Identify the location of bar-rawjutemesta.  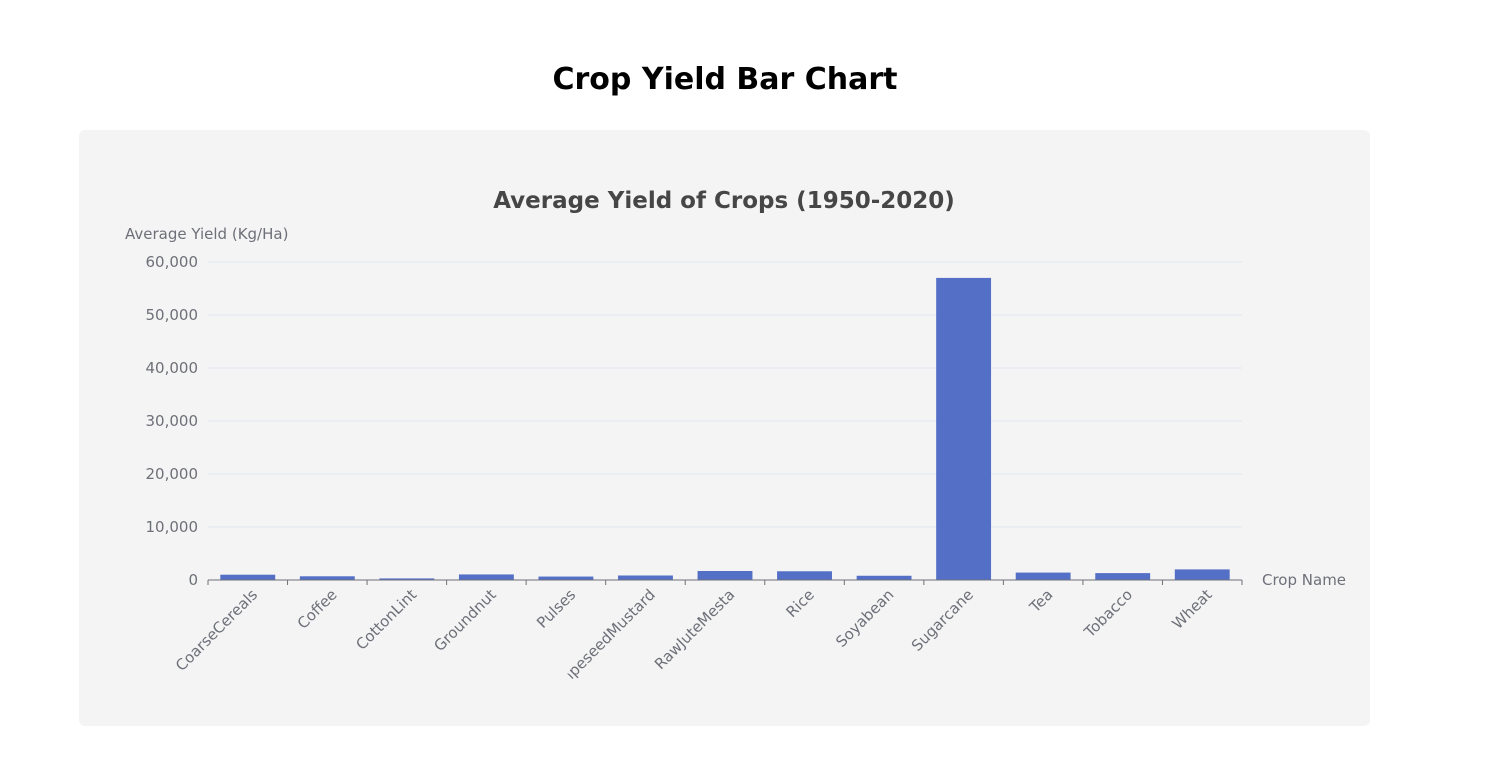
(725, 575).